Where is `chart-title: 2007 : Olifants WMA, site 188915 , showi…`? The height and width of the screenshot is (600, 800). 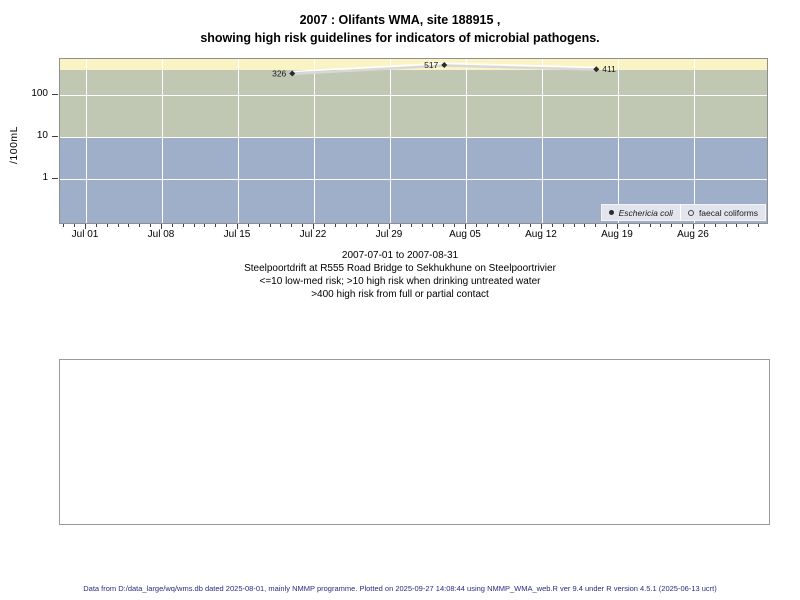 chart-title: 2007 : Olifants WMA, site 188915 , showi… is located at coordinates (400, 29).